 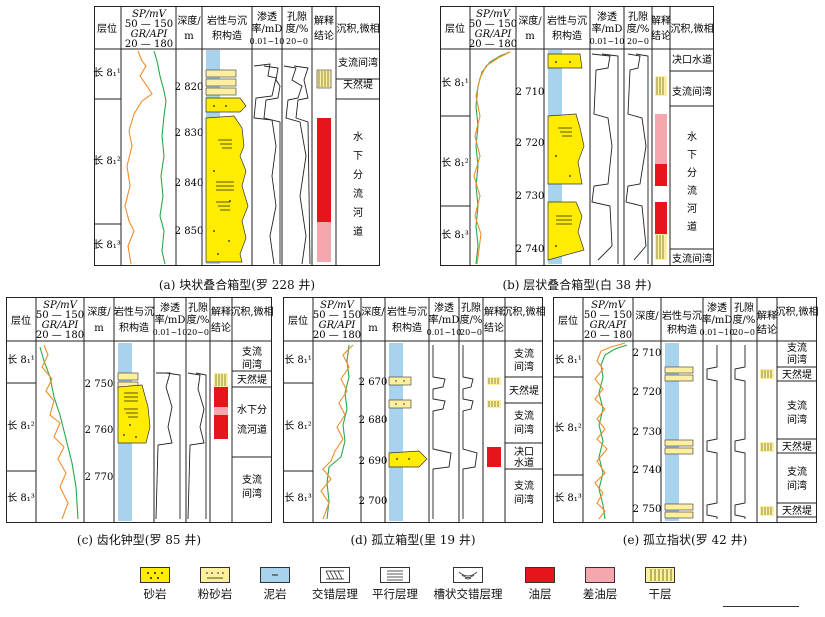 What do you see at coordinates (395, 575) in the screenshot?
I see `parallel-bedding-icon` at bounding box center [395, 575].